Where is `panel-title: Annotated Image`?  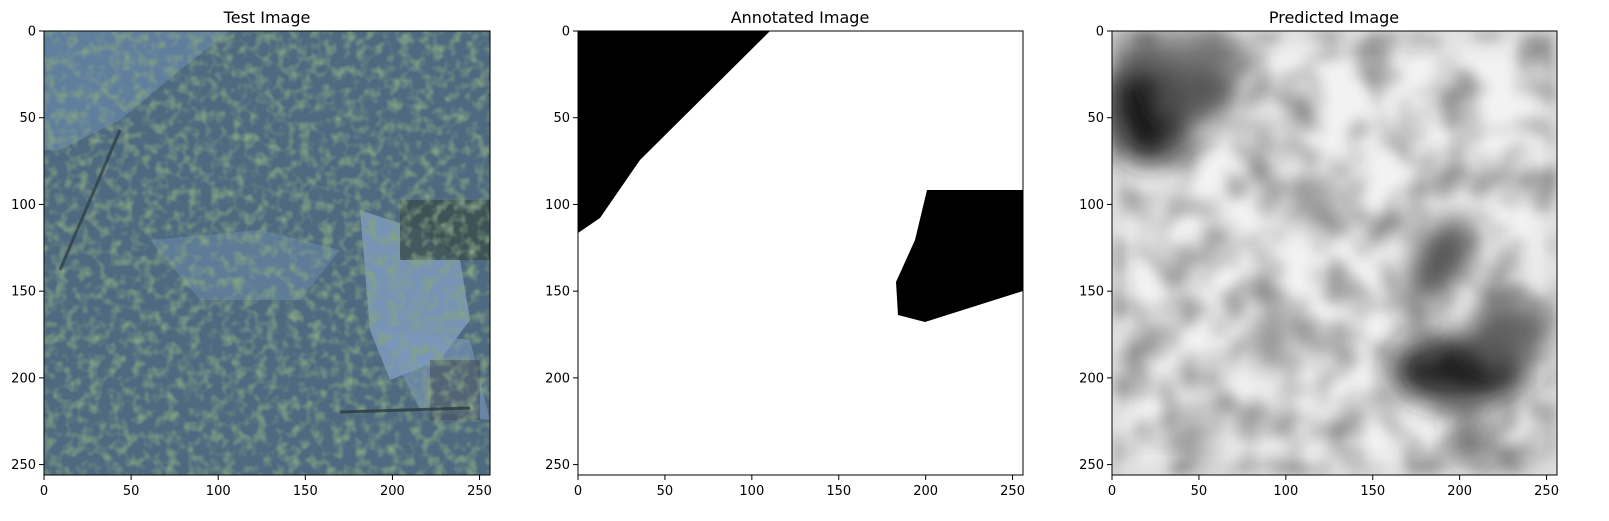 panel-title: Annotated Image is located at coordinates (800, 17).